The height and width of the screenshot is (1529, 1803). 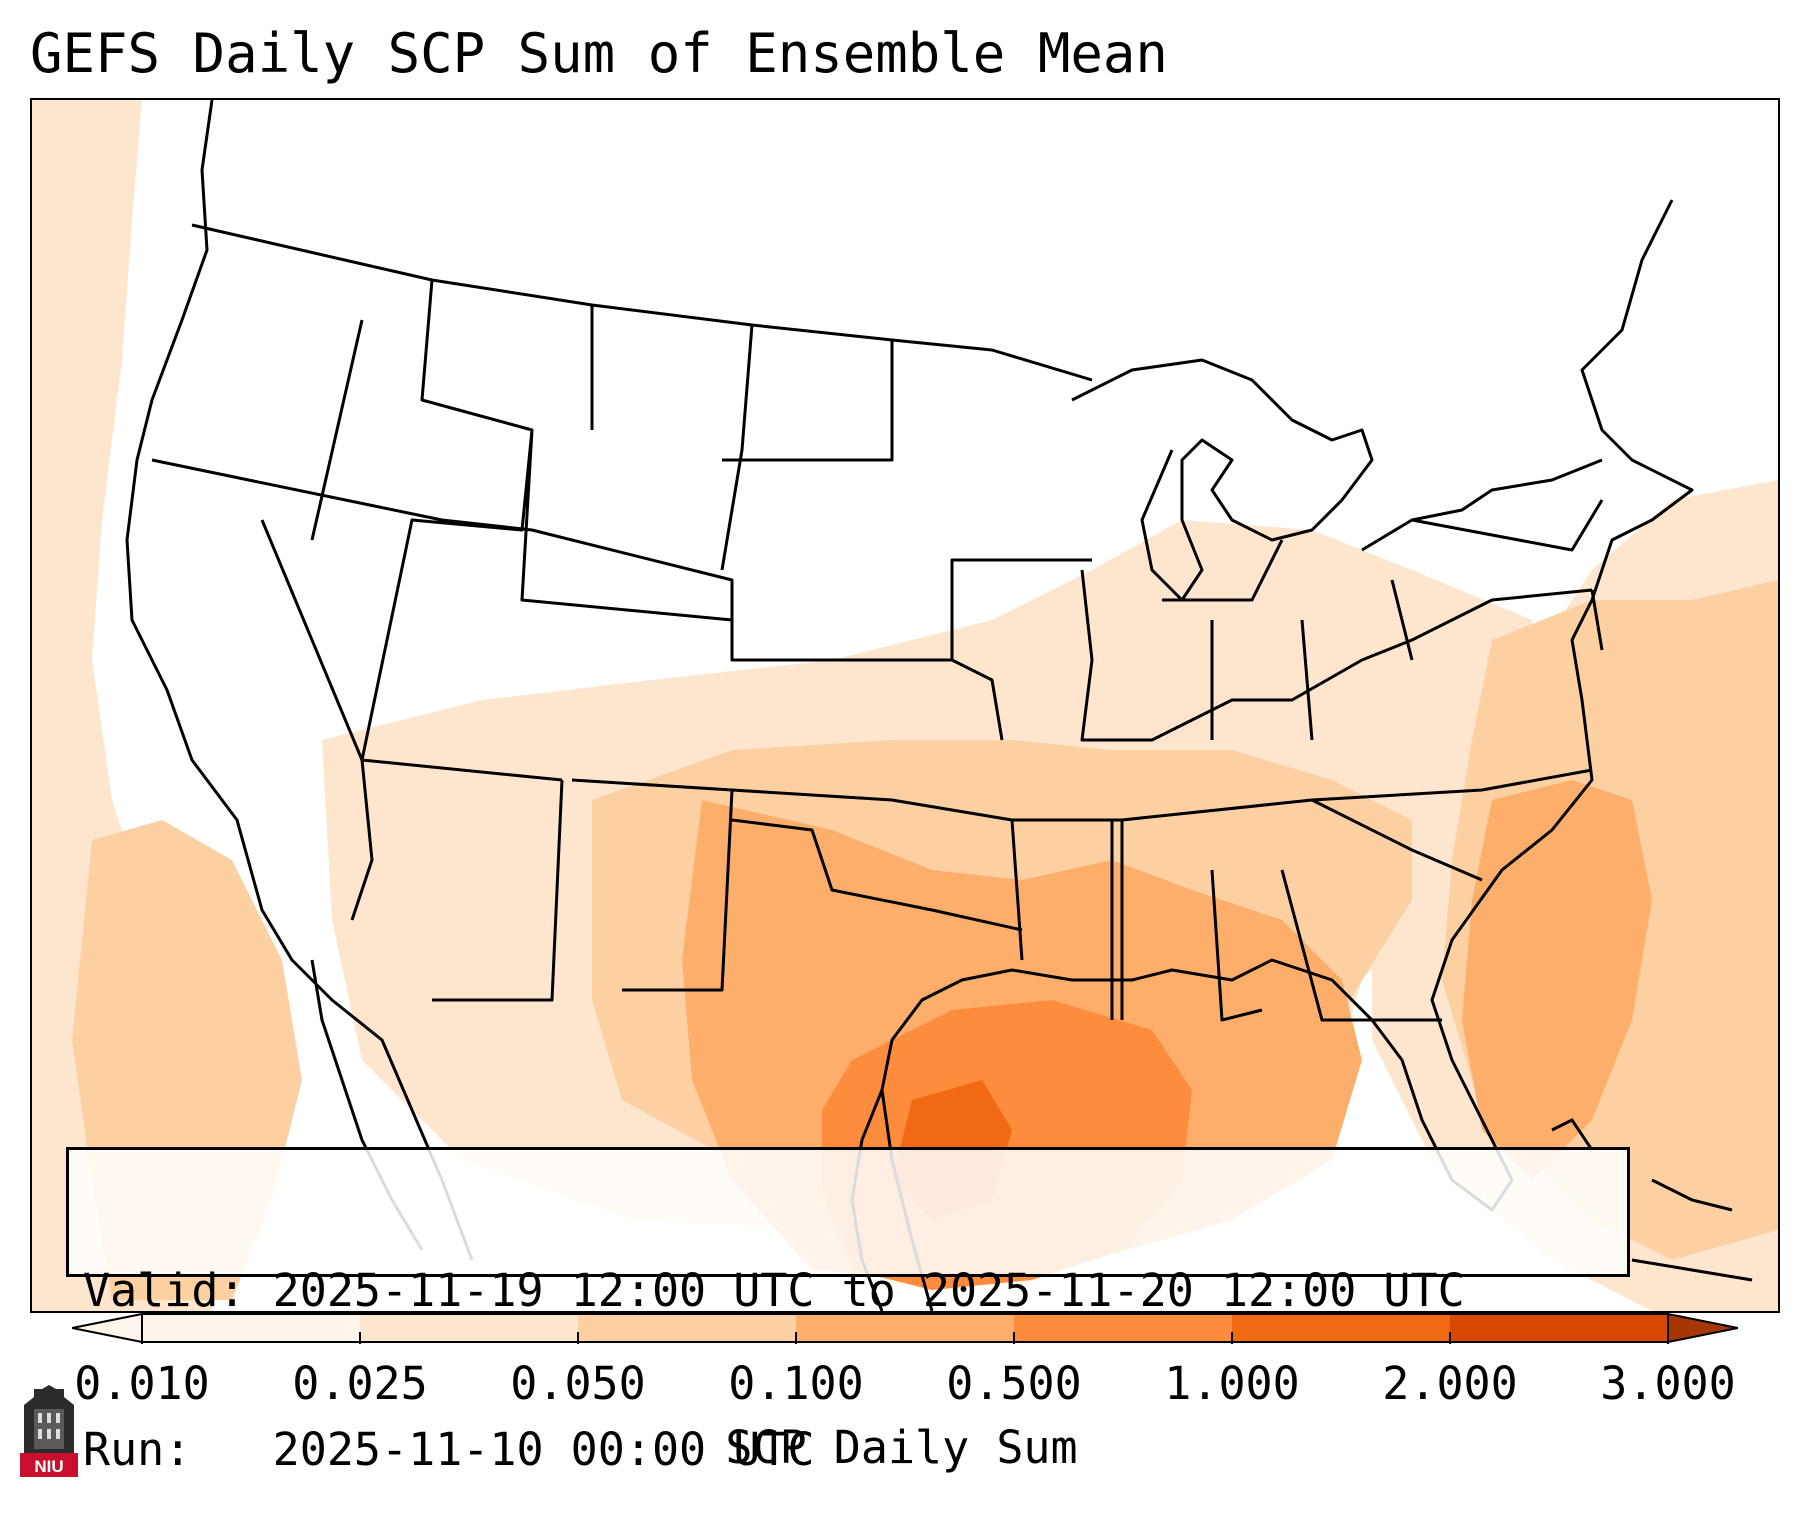 I want to click on colorbar-outline, so click(x=905, y=1328).